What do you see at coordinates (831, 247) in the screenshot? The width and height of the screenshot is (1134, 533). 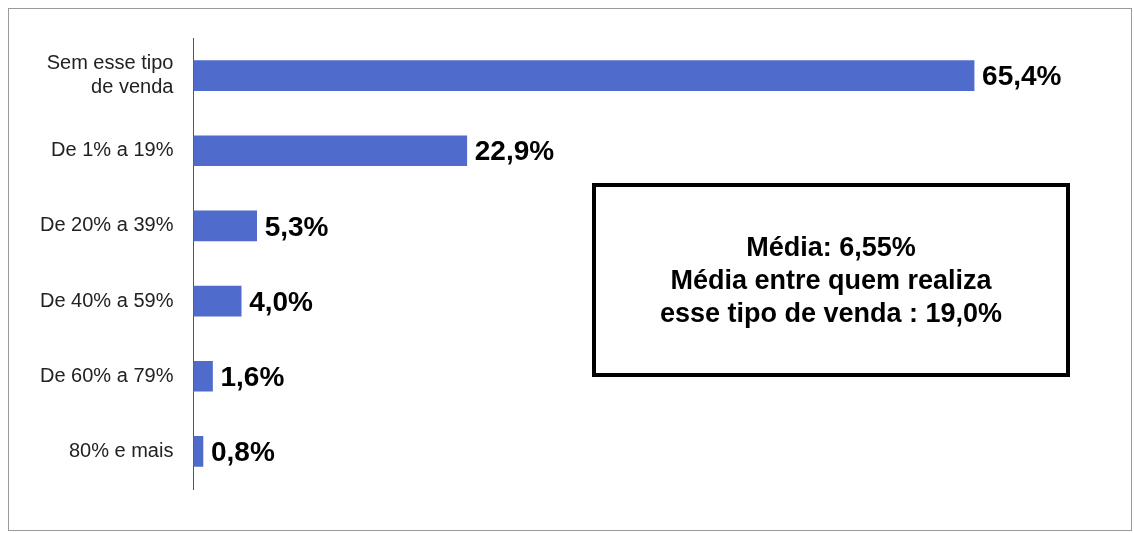 I see `annotation: Média: 6,55%` at bounding box center [831, 247].